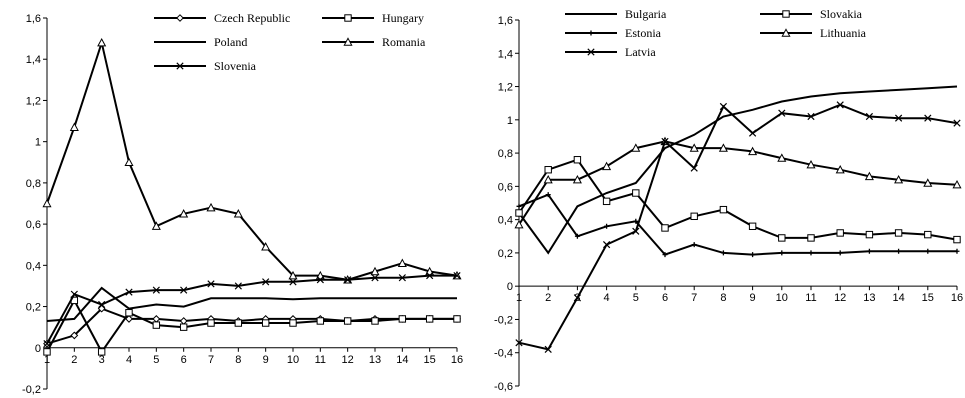 This screenshot has width=965, height=398. I want to click on legend-label: Lithuania, so click(843, 33).